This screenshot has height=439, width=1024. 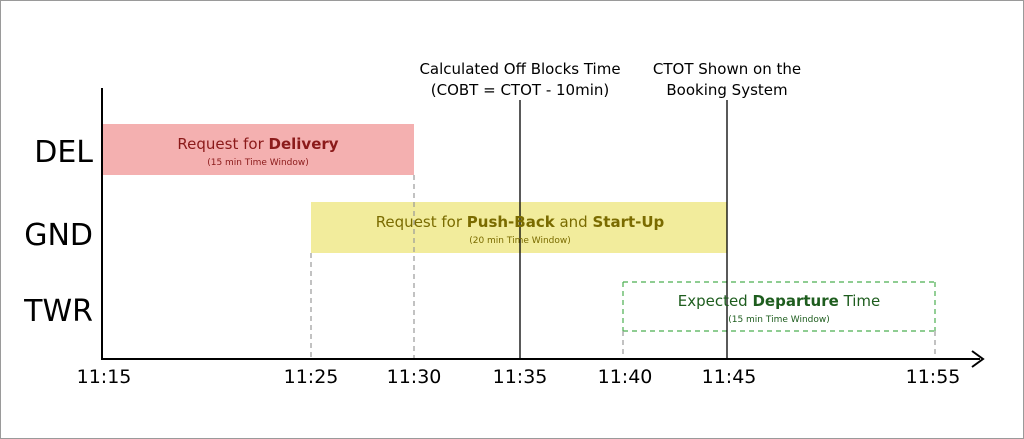 What do you see at coordinates (933, 377) in the screenshot?
I see `tick-label: 11:55` at bounding box center [933, 377].